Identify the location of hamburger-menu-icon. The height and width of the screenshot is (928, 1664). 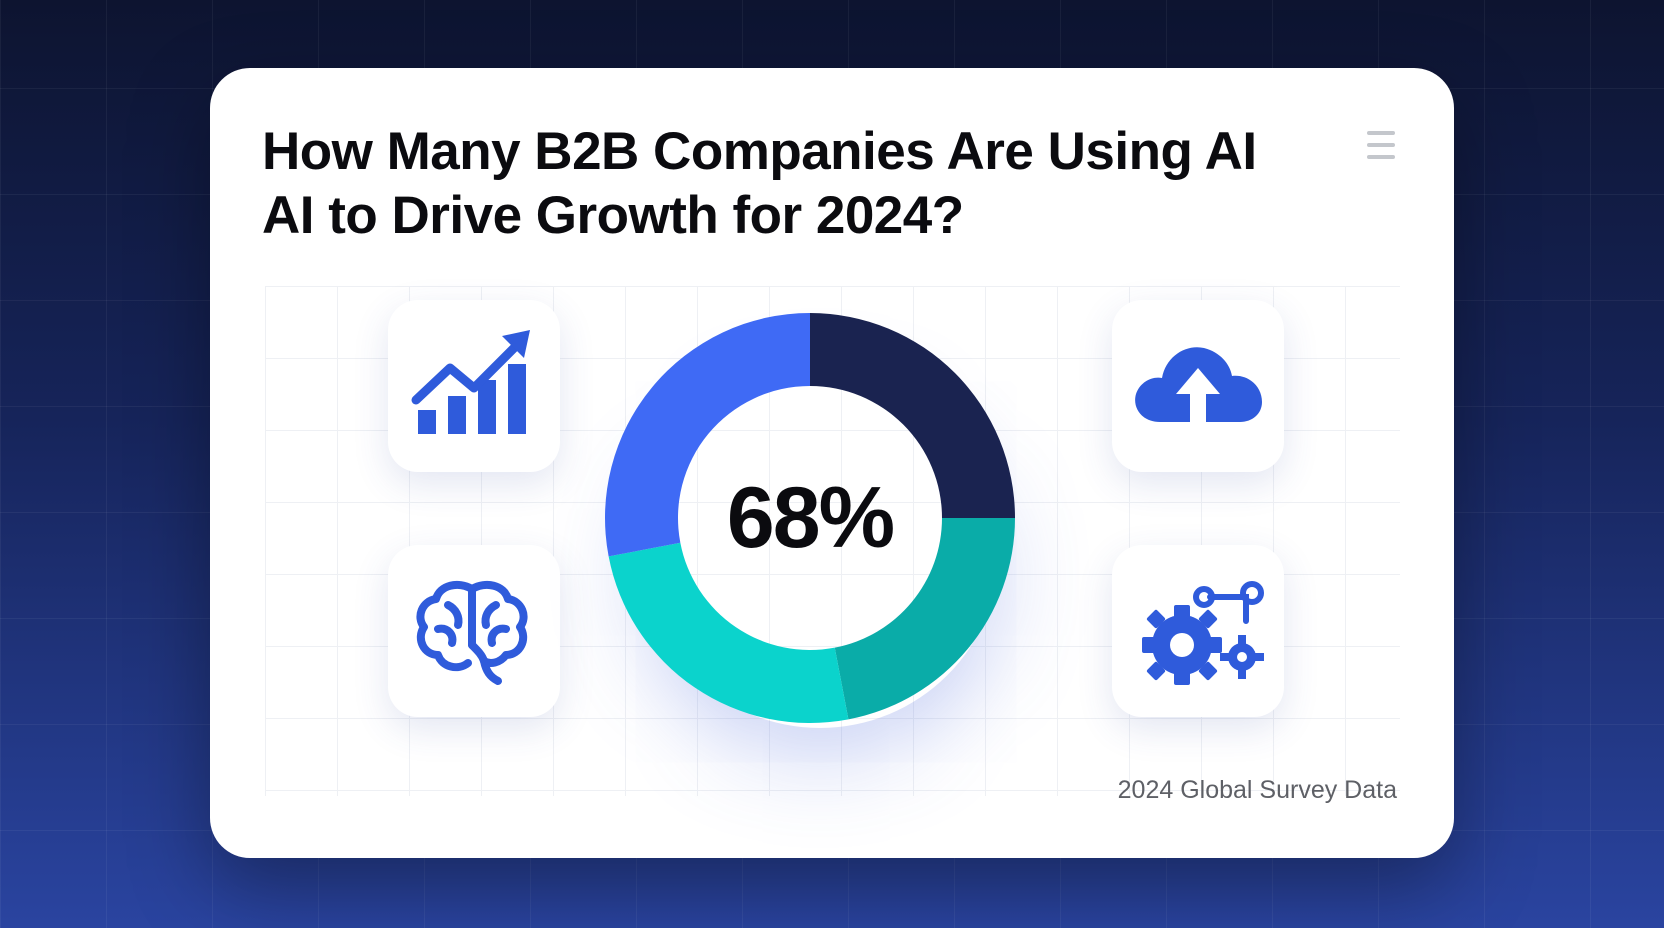
(1381, 146).